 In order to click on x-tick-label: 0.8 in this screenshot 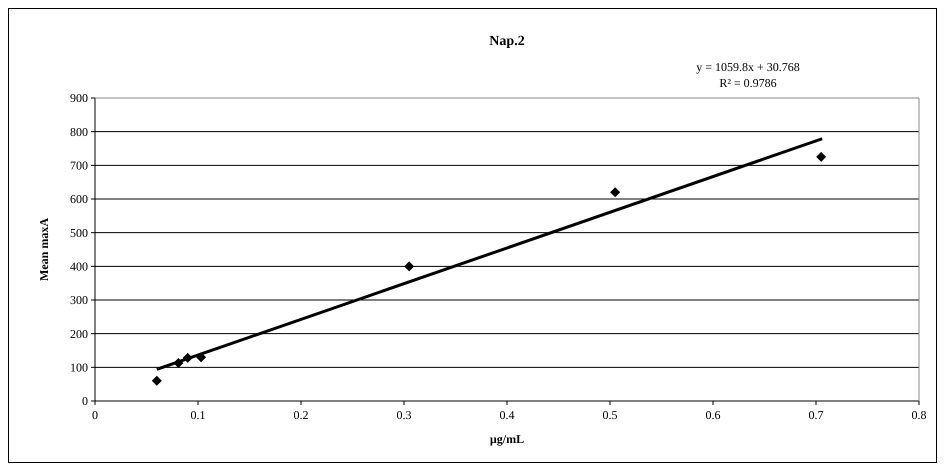, I will do `click(919, 415)`.